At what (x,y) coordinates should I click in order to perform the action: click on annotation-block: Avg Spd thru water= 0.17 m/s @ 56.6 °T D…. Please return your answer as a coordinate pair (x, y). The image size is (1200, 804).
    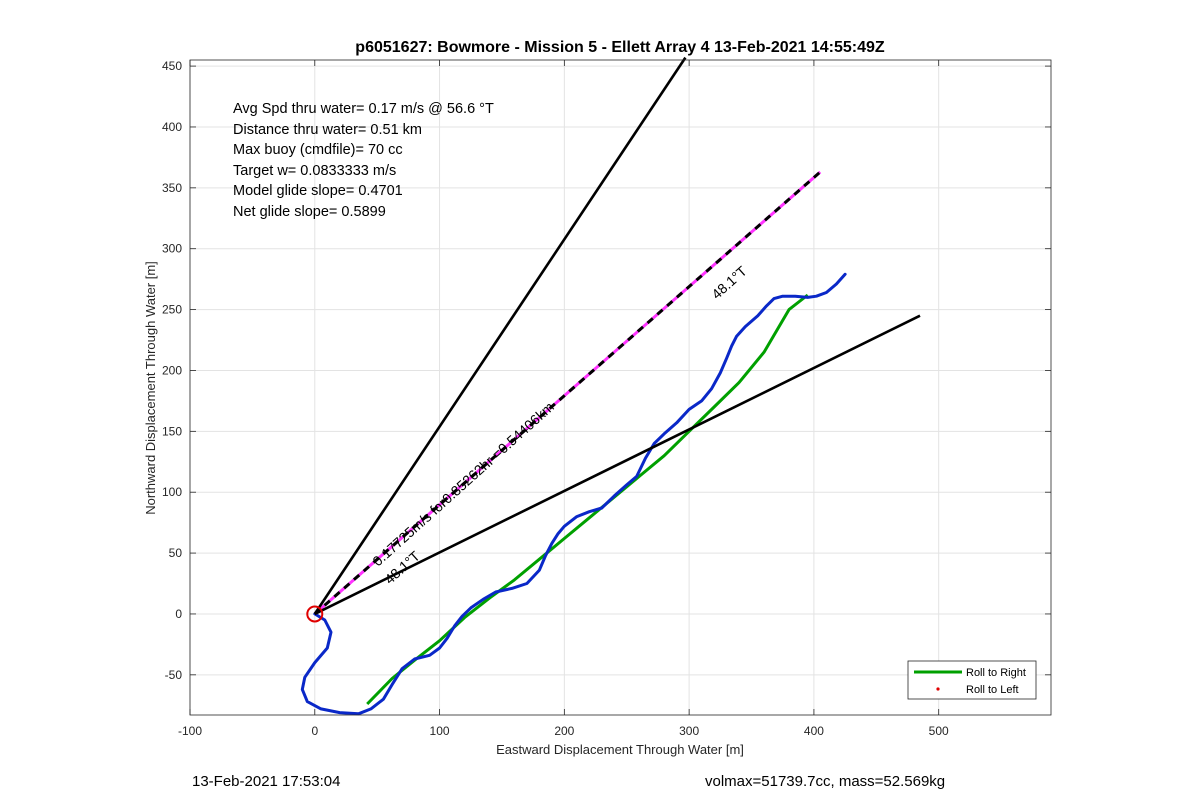
    Looking at the image, I should click on (363, 160).